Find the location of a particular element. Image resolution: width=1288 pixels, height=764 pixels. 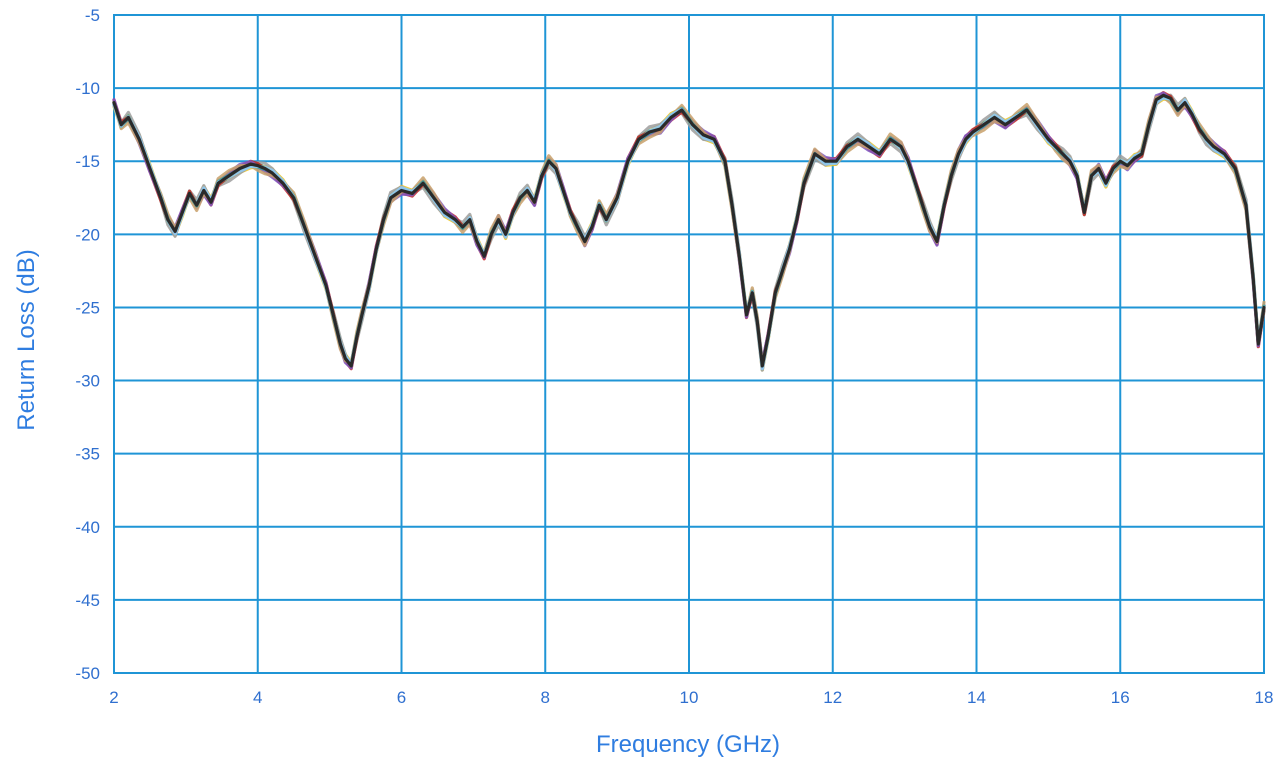

y-tick-label: -40 is located at coordinates (87, 527).